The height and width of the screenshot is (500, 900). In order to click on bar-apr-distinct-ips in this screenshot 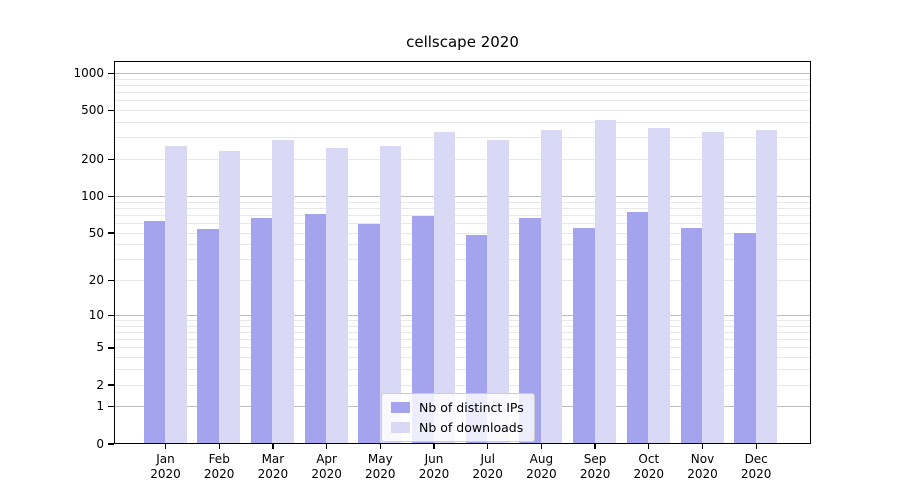, I will do `click(315, 328)`.